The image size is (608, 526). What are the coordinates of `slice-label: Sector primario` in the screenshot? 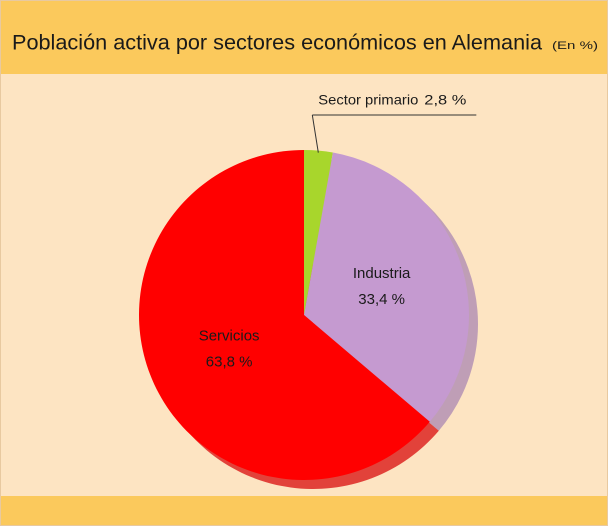 It's located at (368, 100).